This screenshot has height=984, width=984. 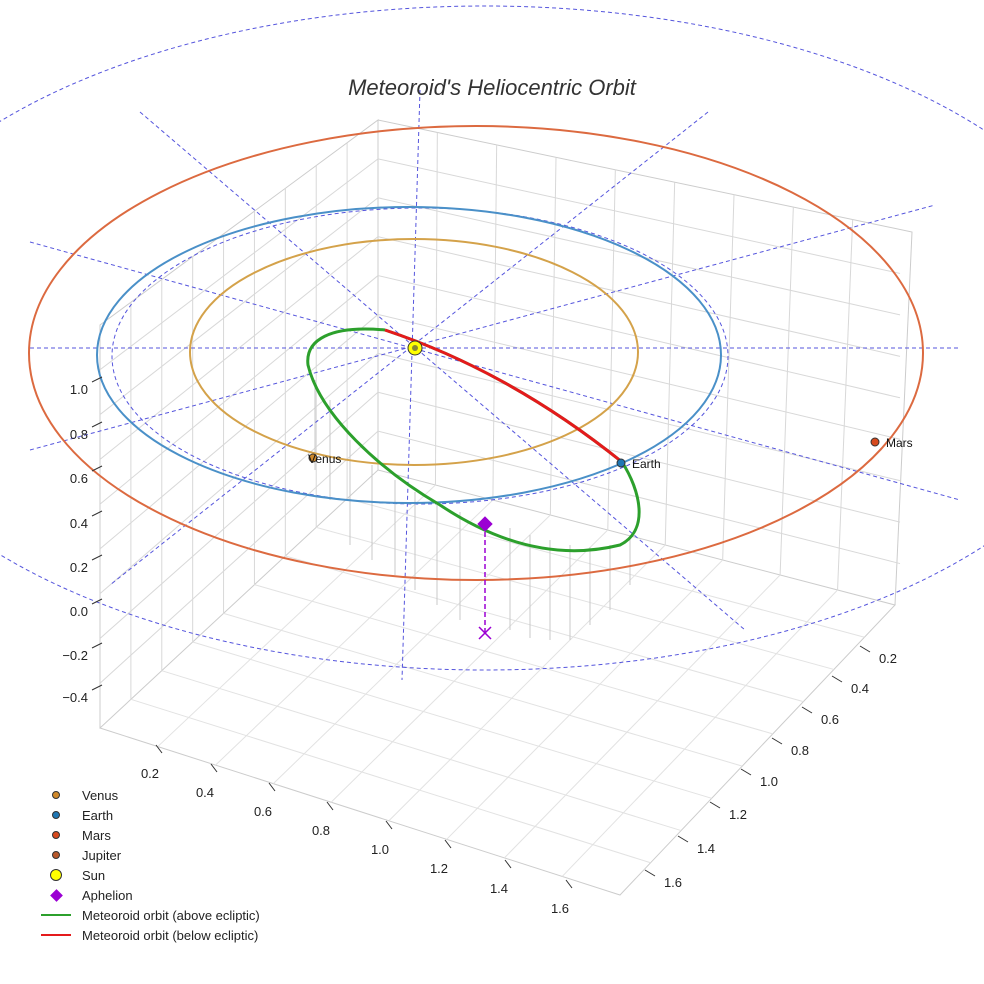 I want to click on z-tick-label: 0.6, so click(x=79, y=478).